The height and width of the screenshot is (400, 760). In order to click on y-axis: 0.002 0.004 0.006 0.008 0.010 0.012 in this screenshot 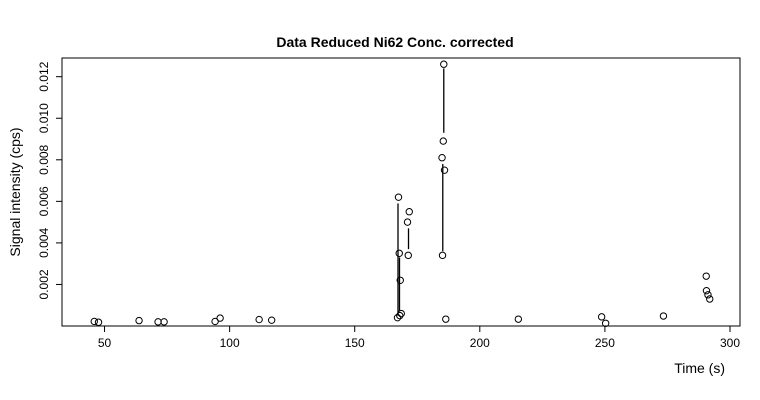, I will do `click(49, 180)`.